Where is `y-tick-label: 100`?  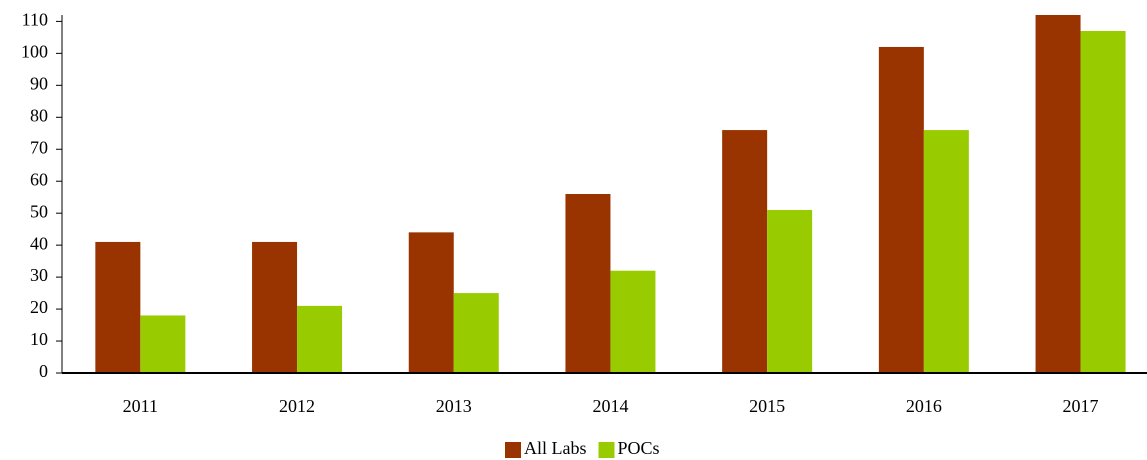 y-tick-label: 100 is located at coordinates (34, 51).